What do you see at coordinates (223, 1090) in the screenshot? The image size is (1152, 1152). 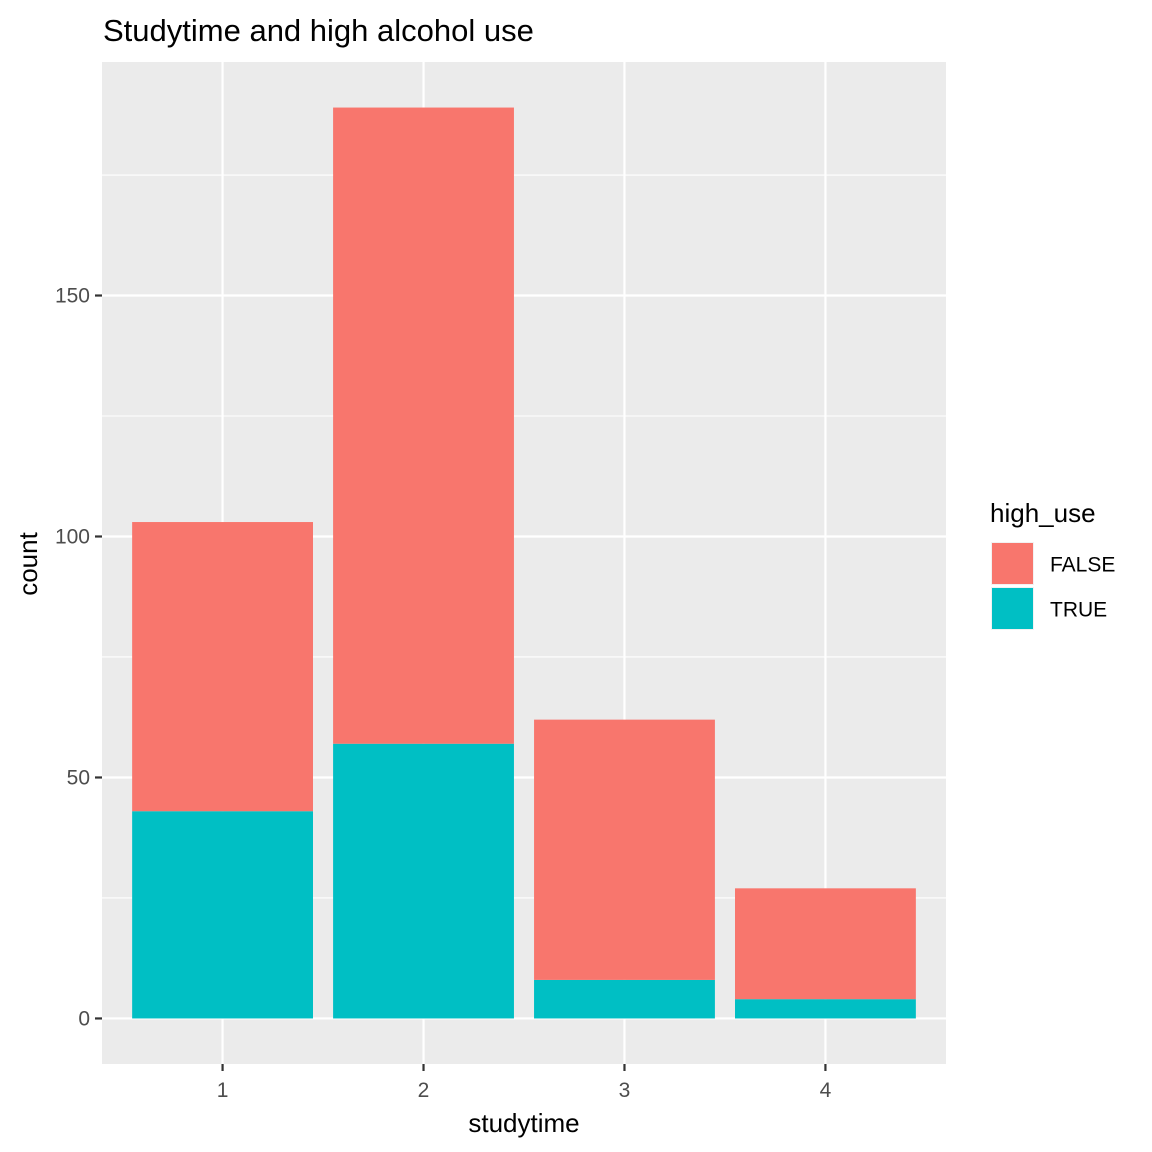 I see `x-tick-label: 1` at bounding box center [223, 1090].